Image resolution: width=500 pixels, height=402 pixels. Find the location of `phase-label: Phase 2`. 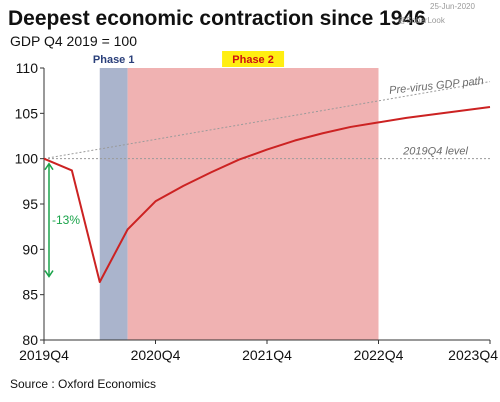

phase-label: Phase 2 is located at coordinates (253, 60).